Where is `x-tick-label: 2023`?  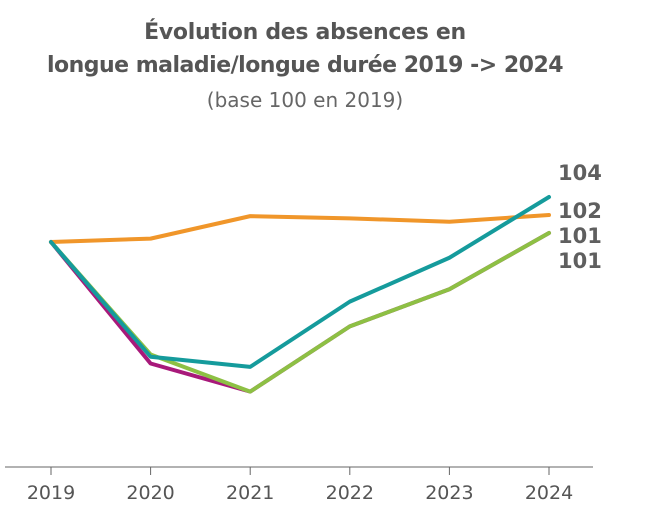
x-tick-label: 2023 is located at coordinates (449, 493).